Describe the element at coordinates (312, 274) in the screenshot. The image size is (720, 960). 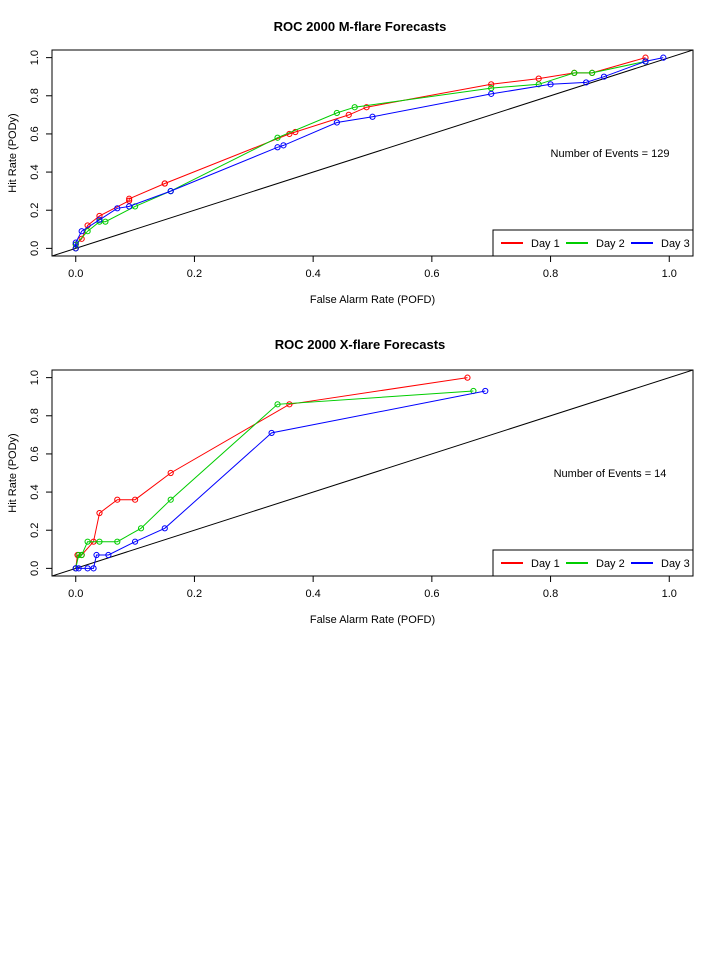
I see `x-tick-label: 0.4` at that location.